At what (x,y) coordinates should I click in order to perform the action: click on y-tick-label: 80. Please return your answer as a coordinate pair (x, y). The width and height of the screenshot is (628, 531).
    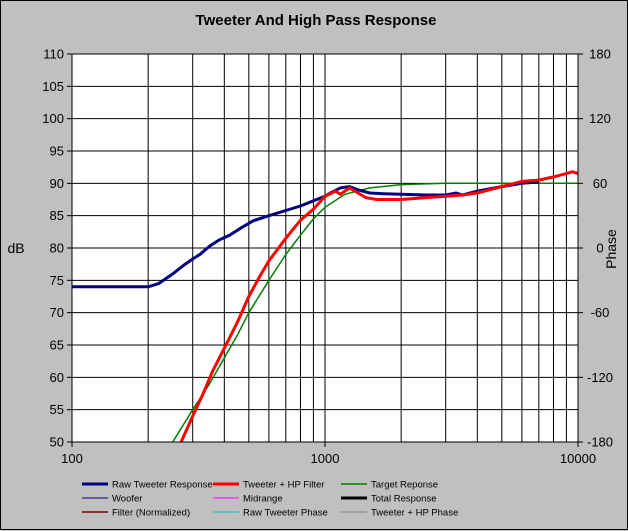
    Looking at the image, I should click on (57, 248).